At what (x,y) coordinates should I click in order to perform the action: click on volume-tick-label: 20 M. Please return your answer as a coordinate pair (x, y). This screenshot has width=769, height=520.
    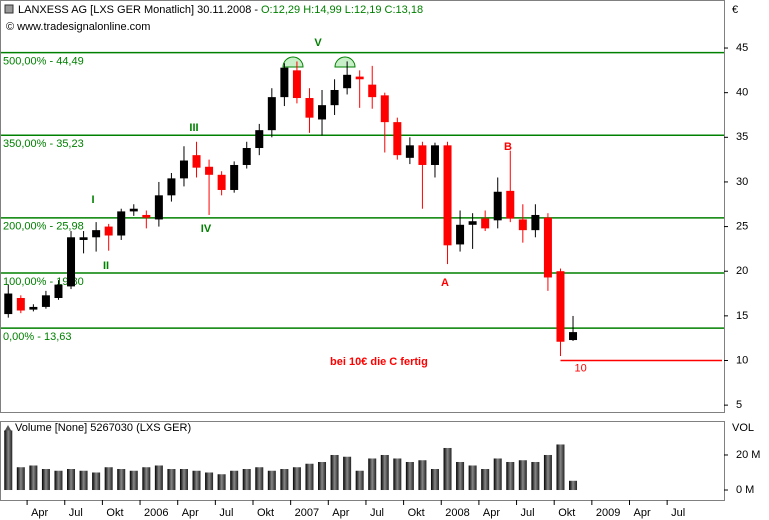
    Looking at the image, I should click on (748, 455).